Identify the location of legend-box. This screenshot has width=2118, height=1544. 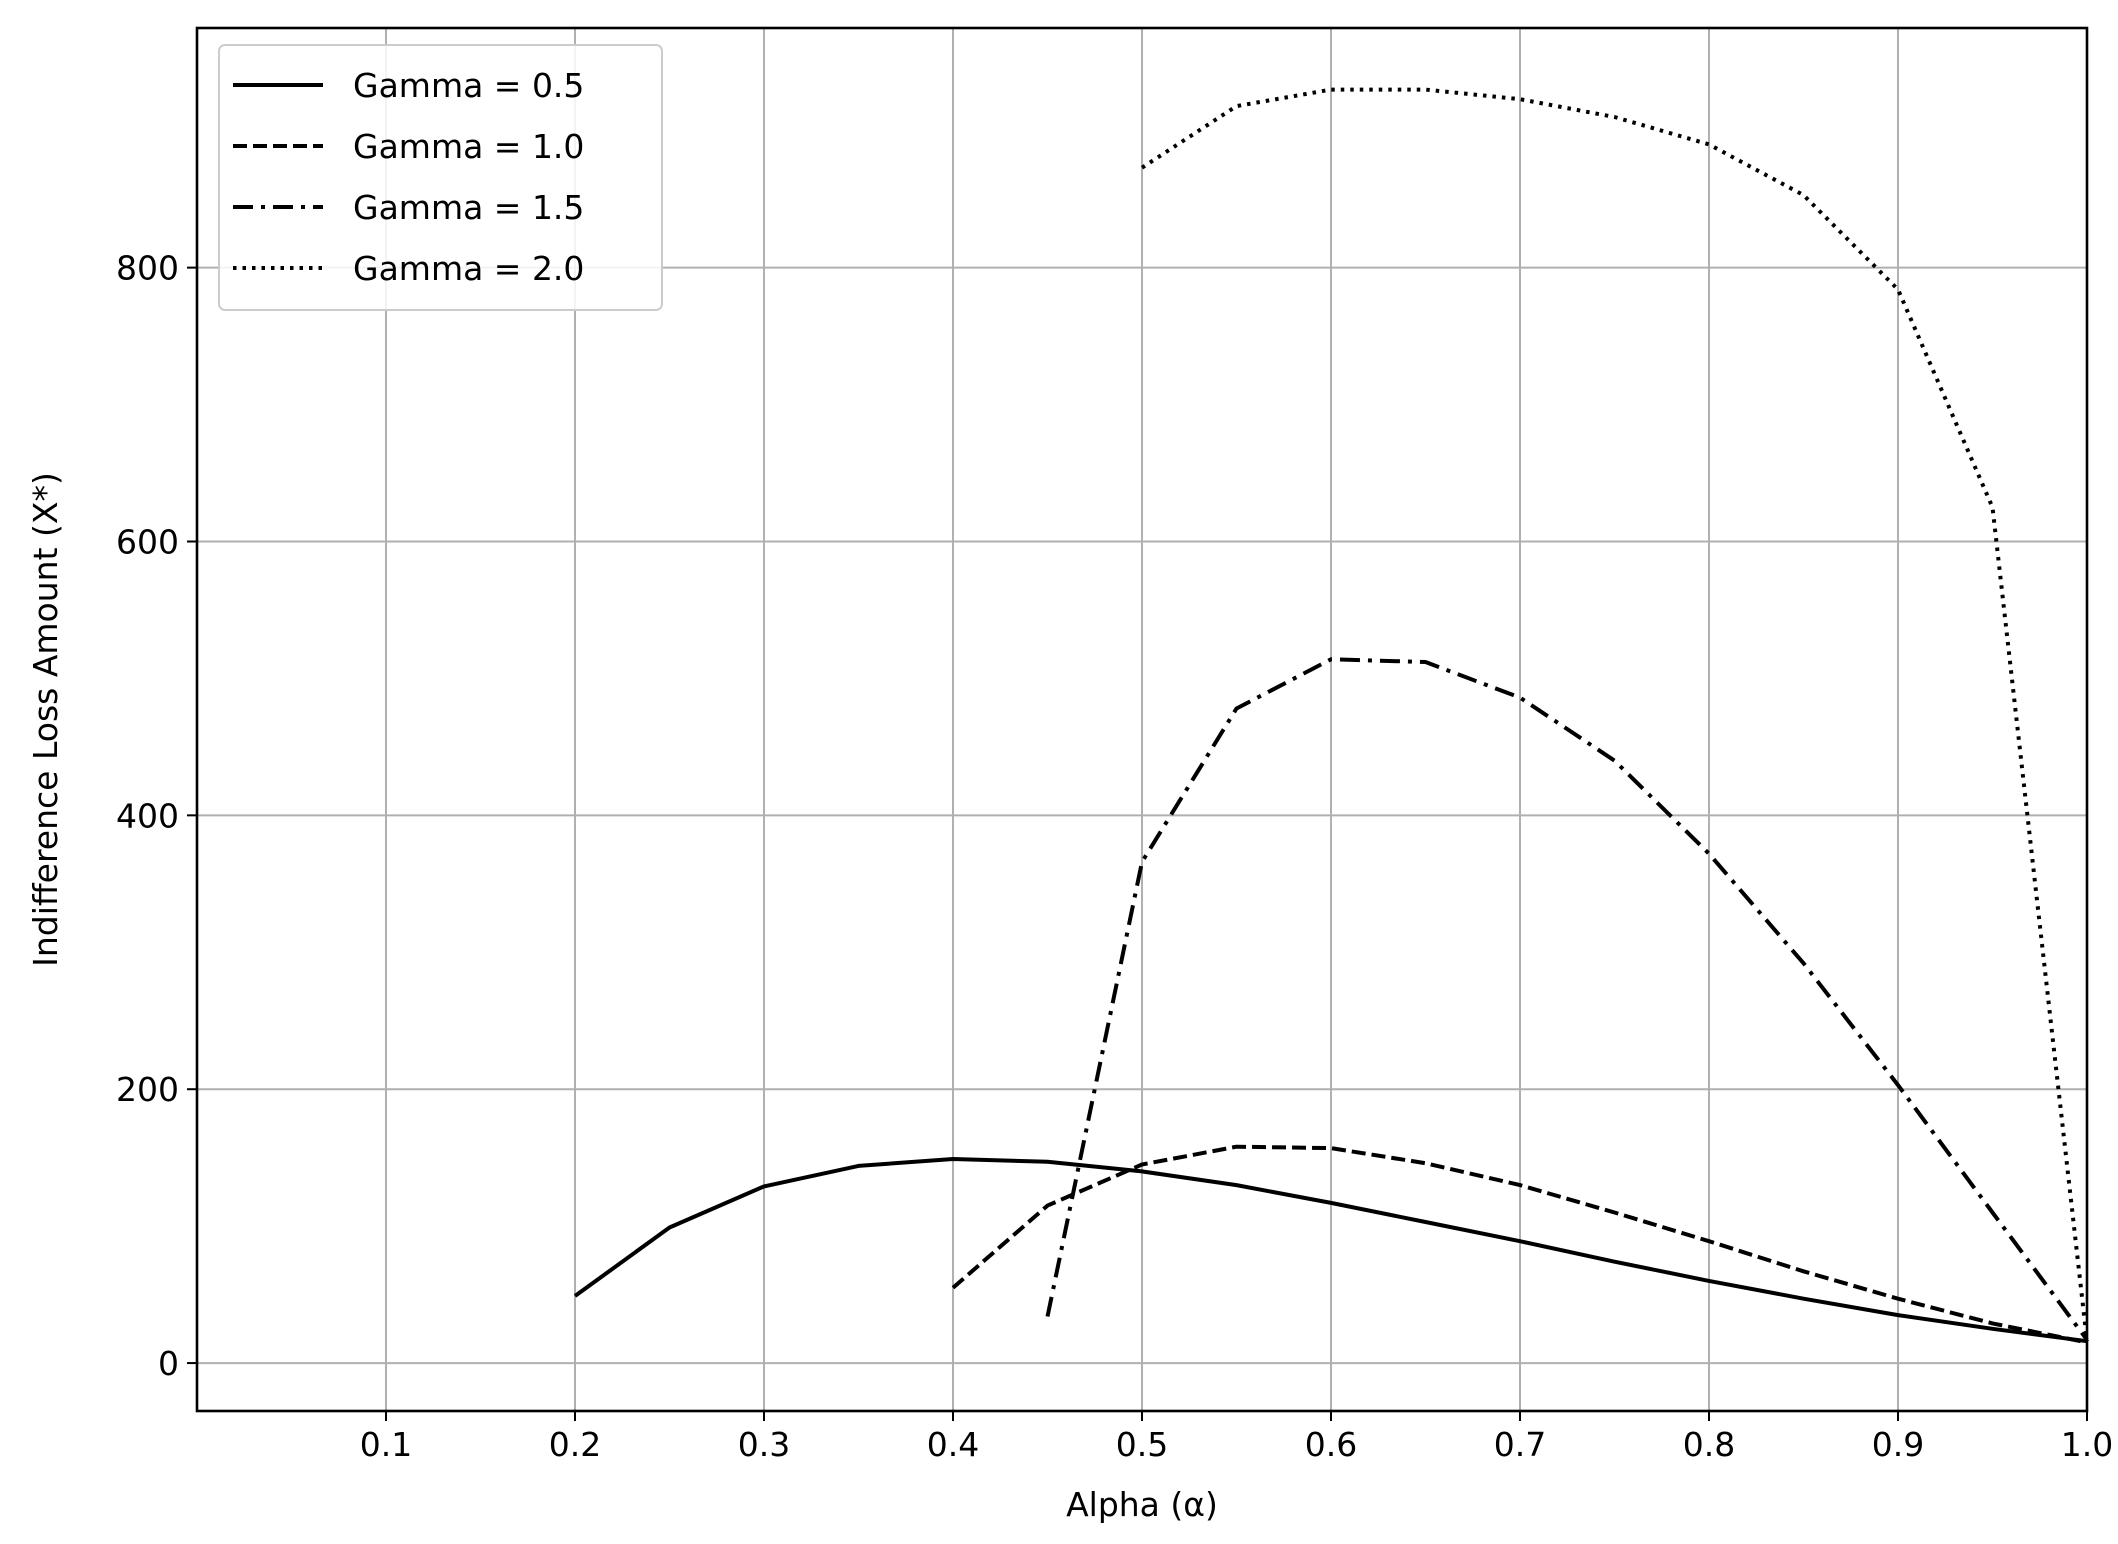
(440, 177).